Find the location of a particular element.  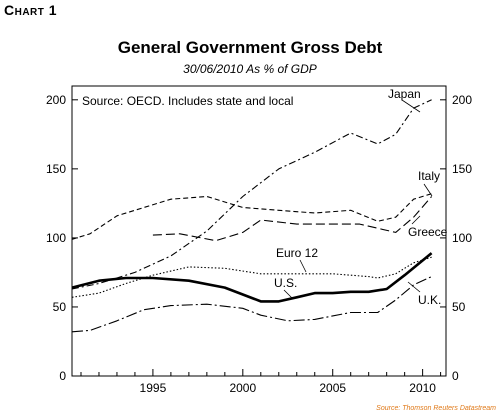

chart-title: General Government Gross Debt is located at coordinates (250, 47).